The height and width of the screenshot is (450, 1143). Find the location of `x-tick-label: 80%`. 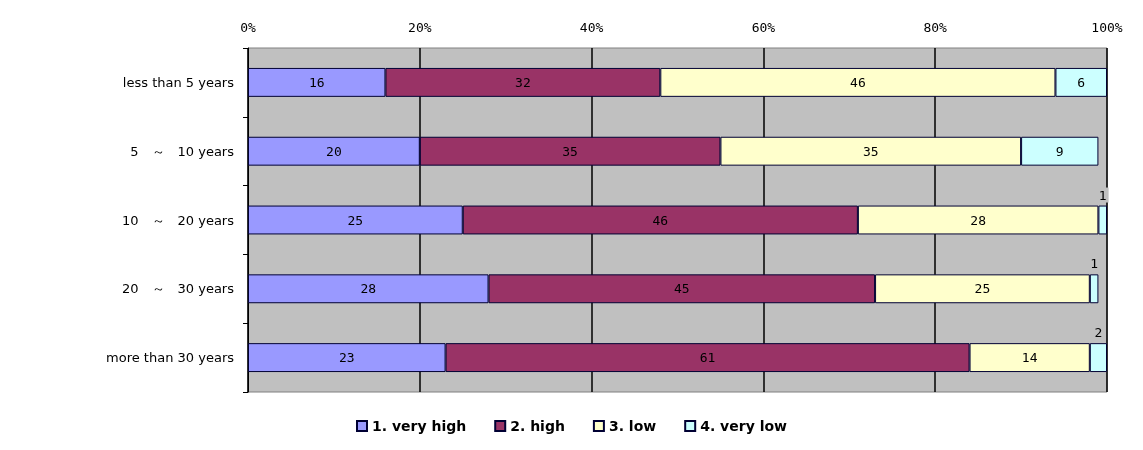

x-tick-label: 80% is located at coordinates (935, 27).